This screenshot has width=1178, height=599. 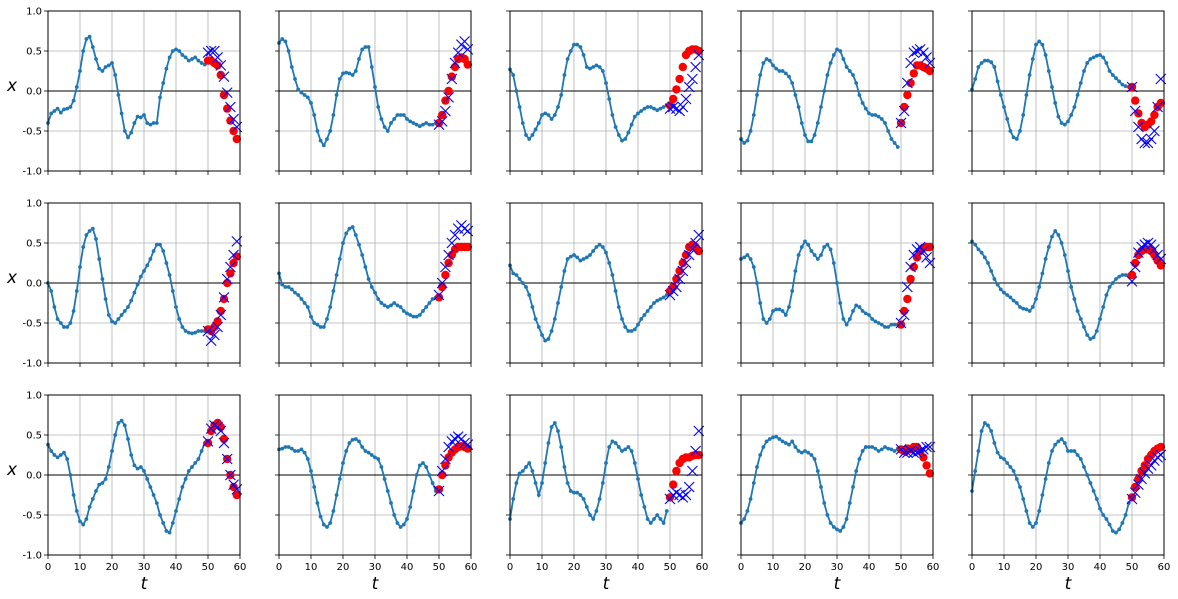 I want to click on y-tick-label: -0.5, so click(x=32, y=516).